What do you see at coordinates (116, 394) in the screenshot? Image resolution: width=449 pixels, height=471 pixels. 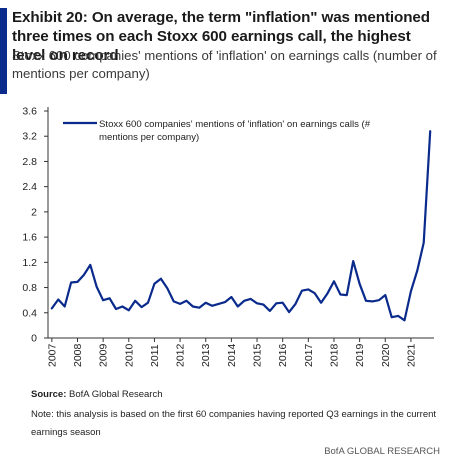 I see `source-text: BofA Global Research` at bounding box center [116, 394].